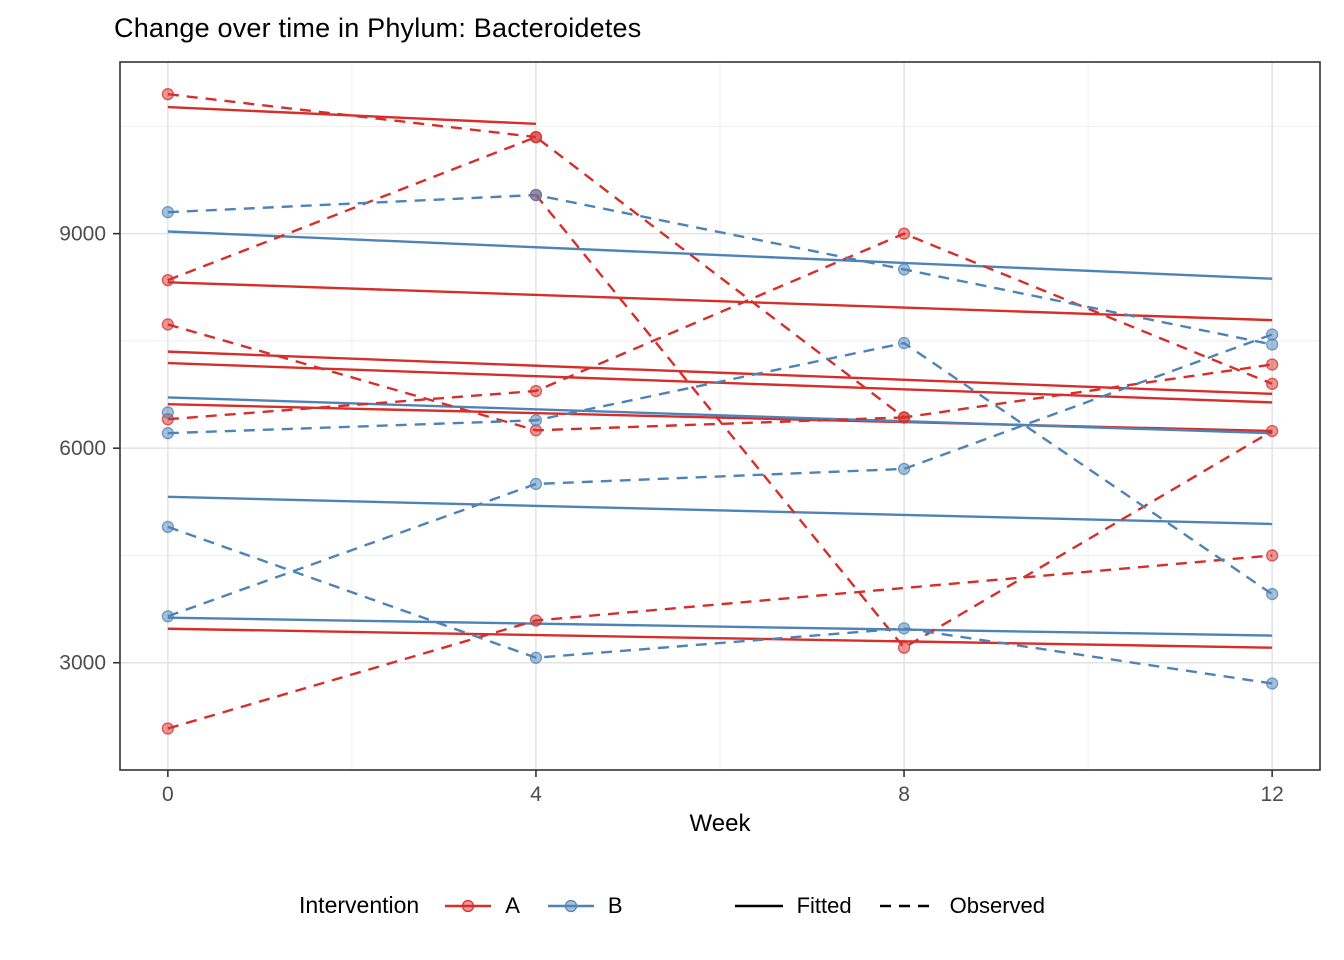 This screenshot has width=1344, height=960. Describe the element at coordinates (824, 905) in the screenshot. I see `legend-item-fitted-label: Fitted` at that location.